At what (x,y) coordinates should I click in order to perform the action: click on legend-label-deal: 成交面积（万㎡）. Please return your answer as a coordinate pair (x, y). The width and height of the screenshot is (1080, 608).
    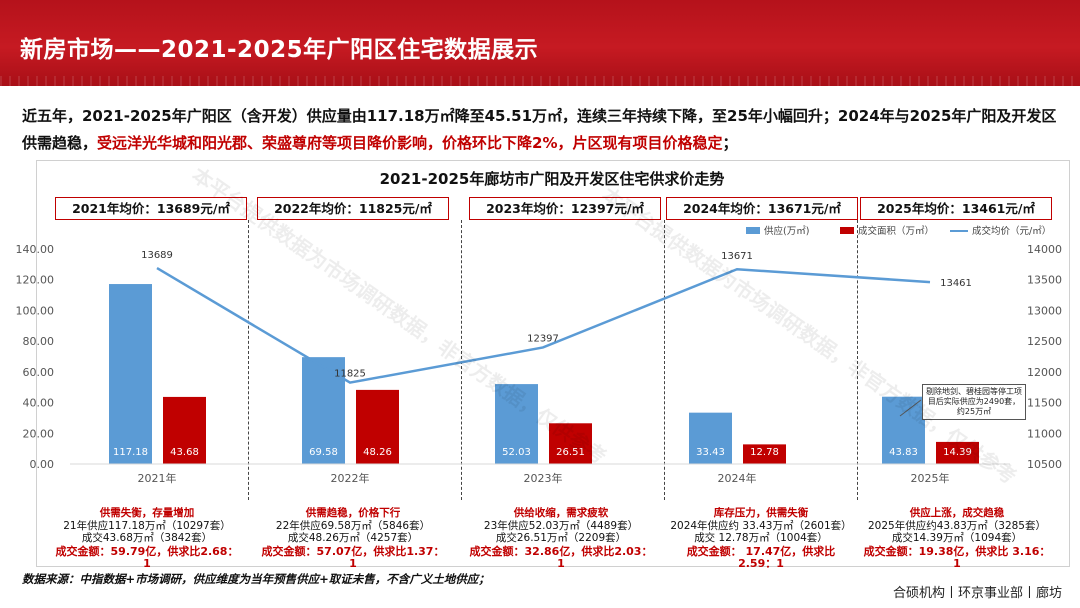
    Looking at the image, I should click on (896, 231).